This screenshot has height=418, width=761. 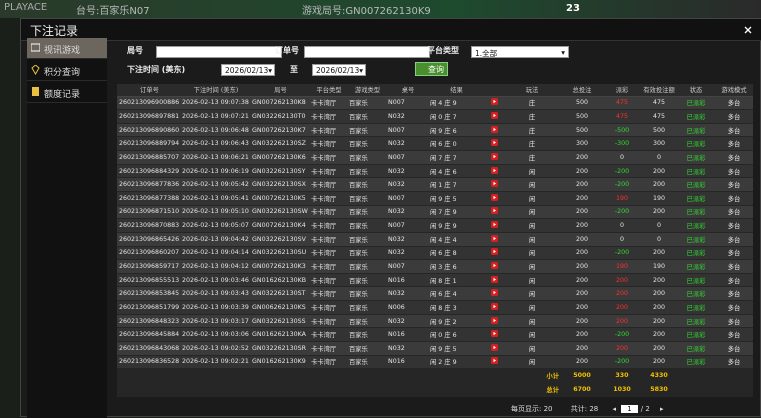 I want to click on cell: N006, so click(x=407, y=307).